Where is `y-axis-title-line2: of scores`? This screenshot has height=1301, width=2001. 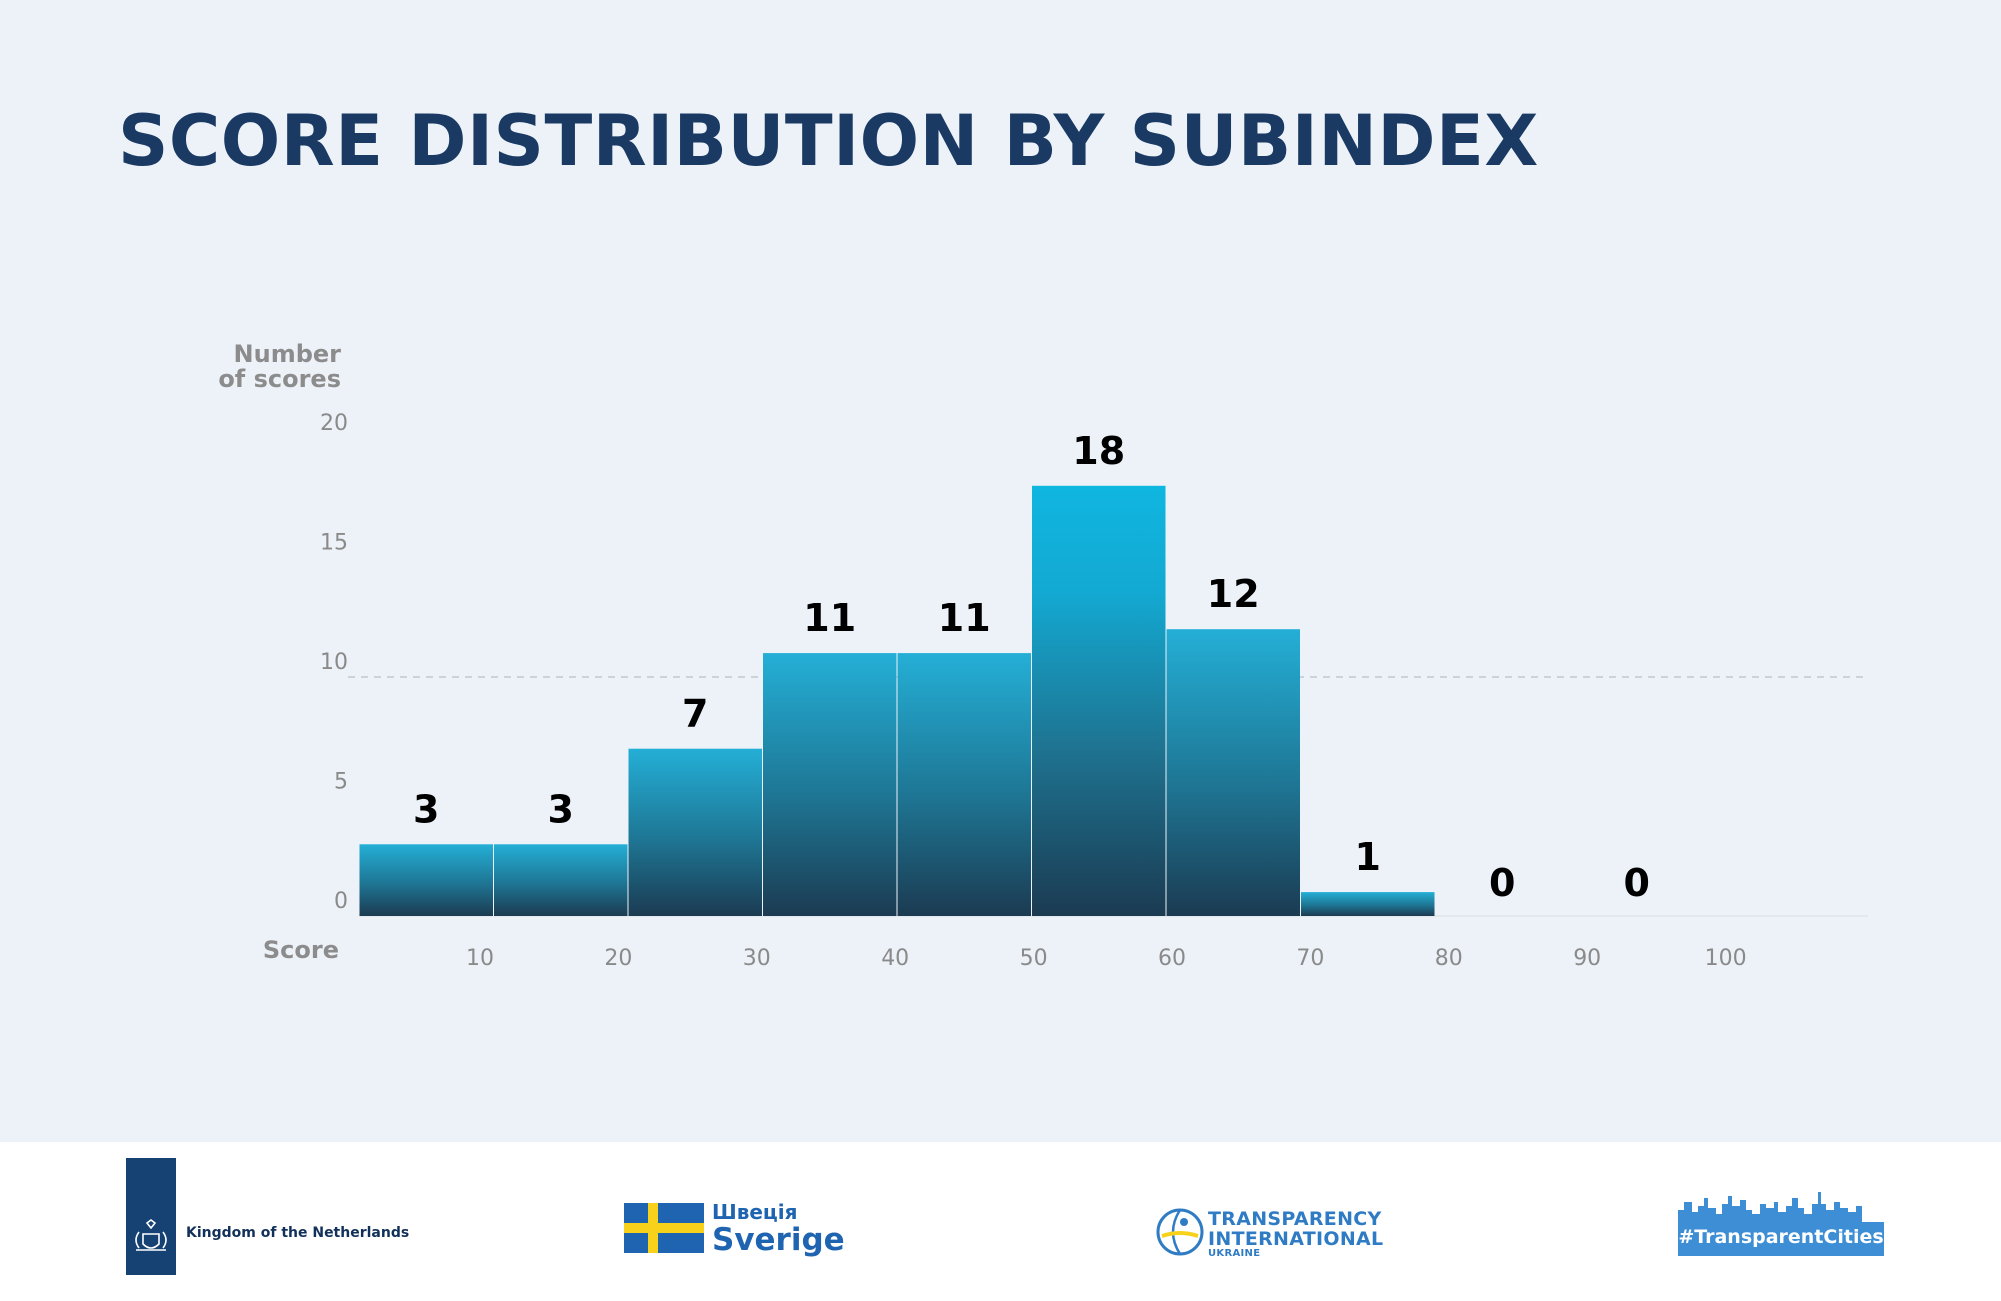
y-axis-title-line2: of scores is located at coordinates (279, 379).